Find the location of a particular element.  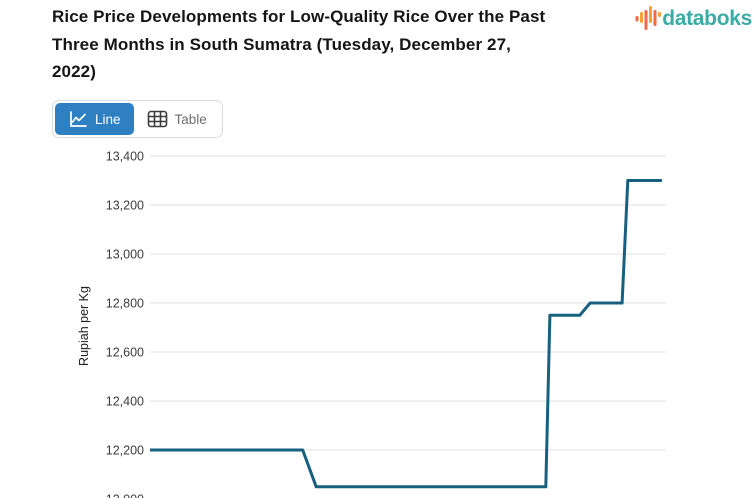

table-icon is located at coordinates (157, 119).